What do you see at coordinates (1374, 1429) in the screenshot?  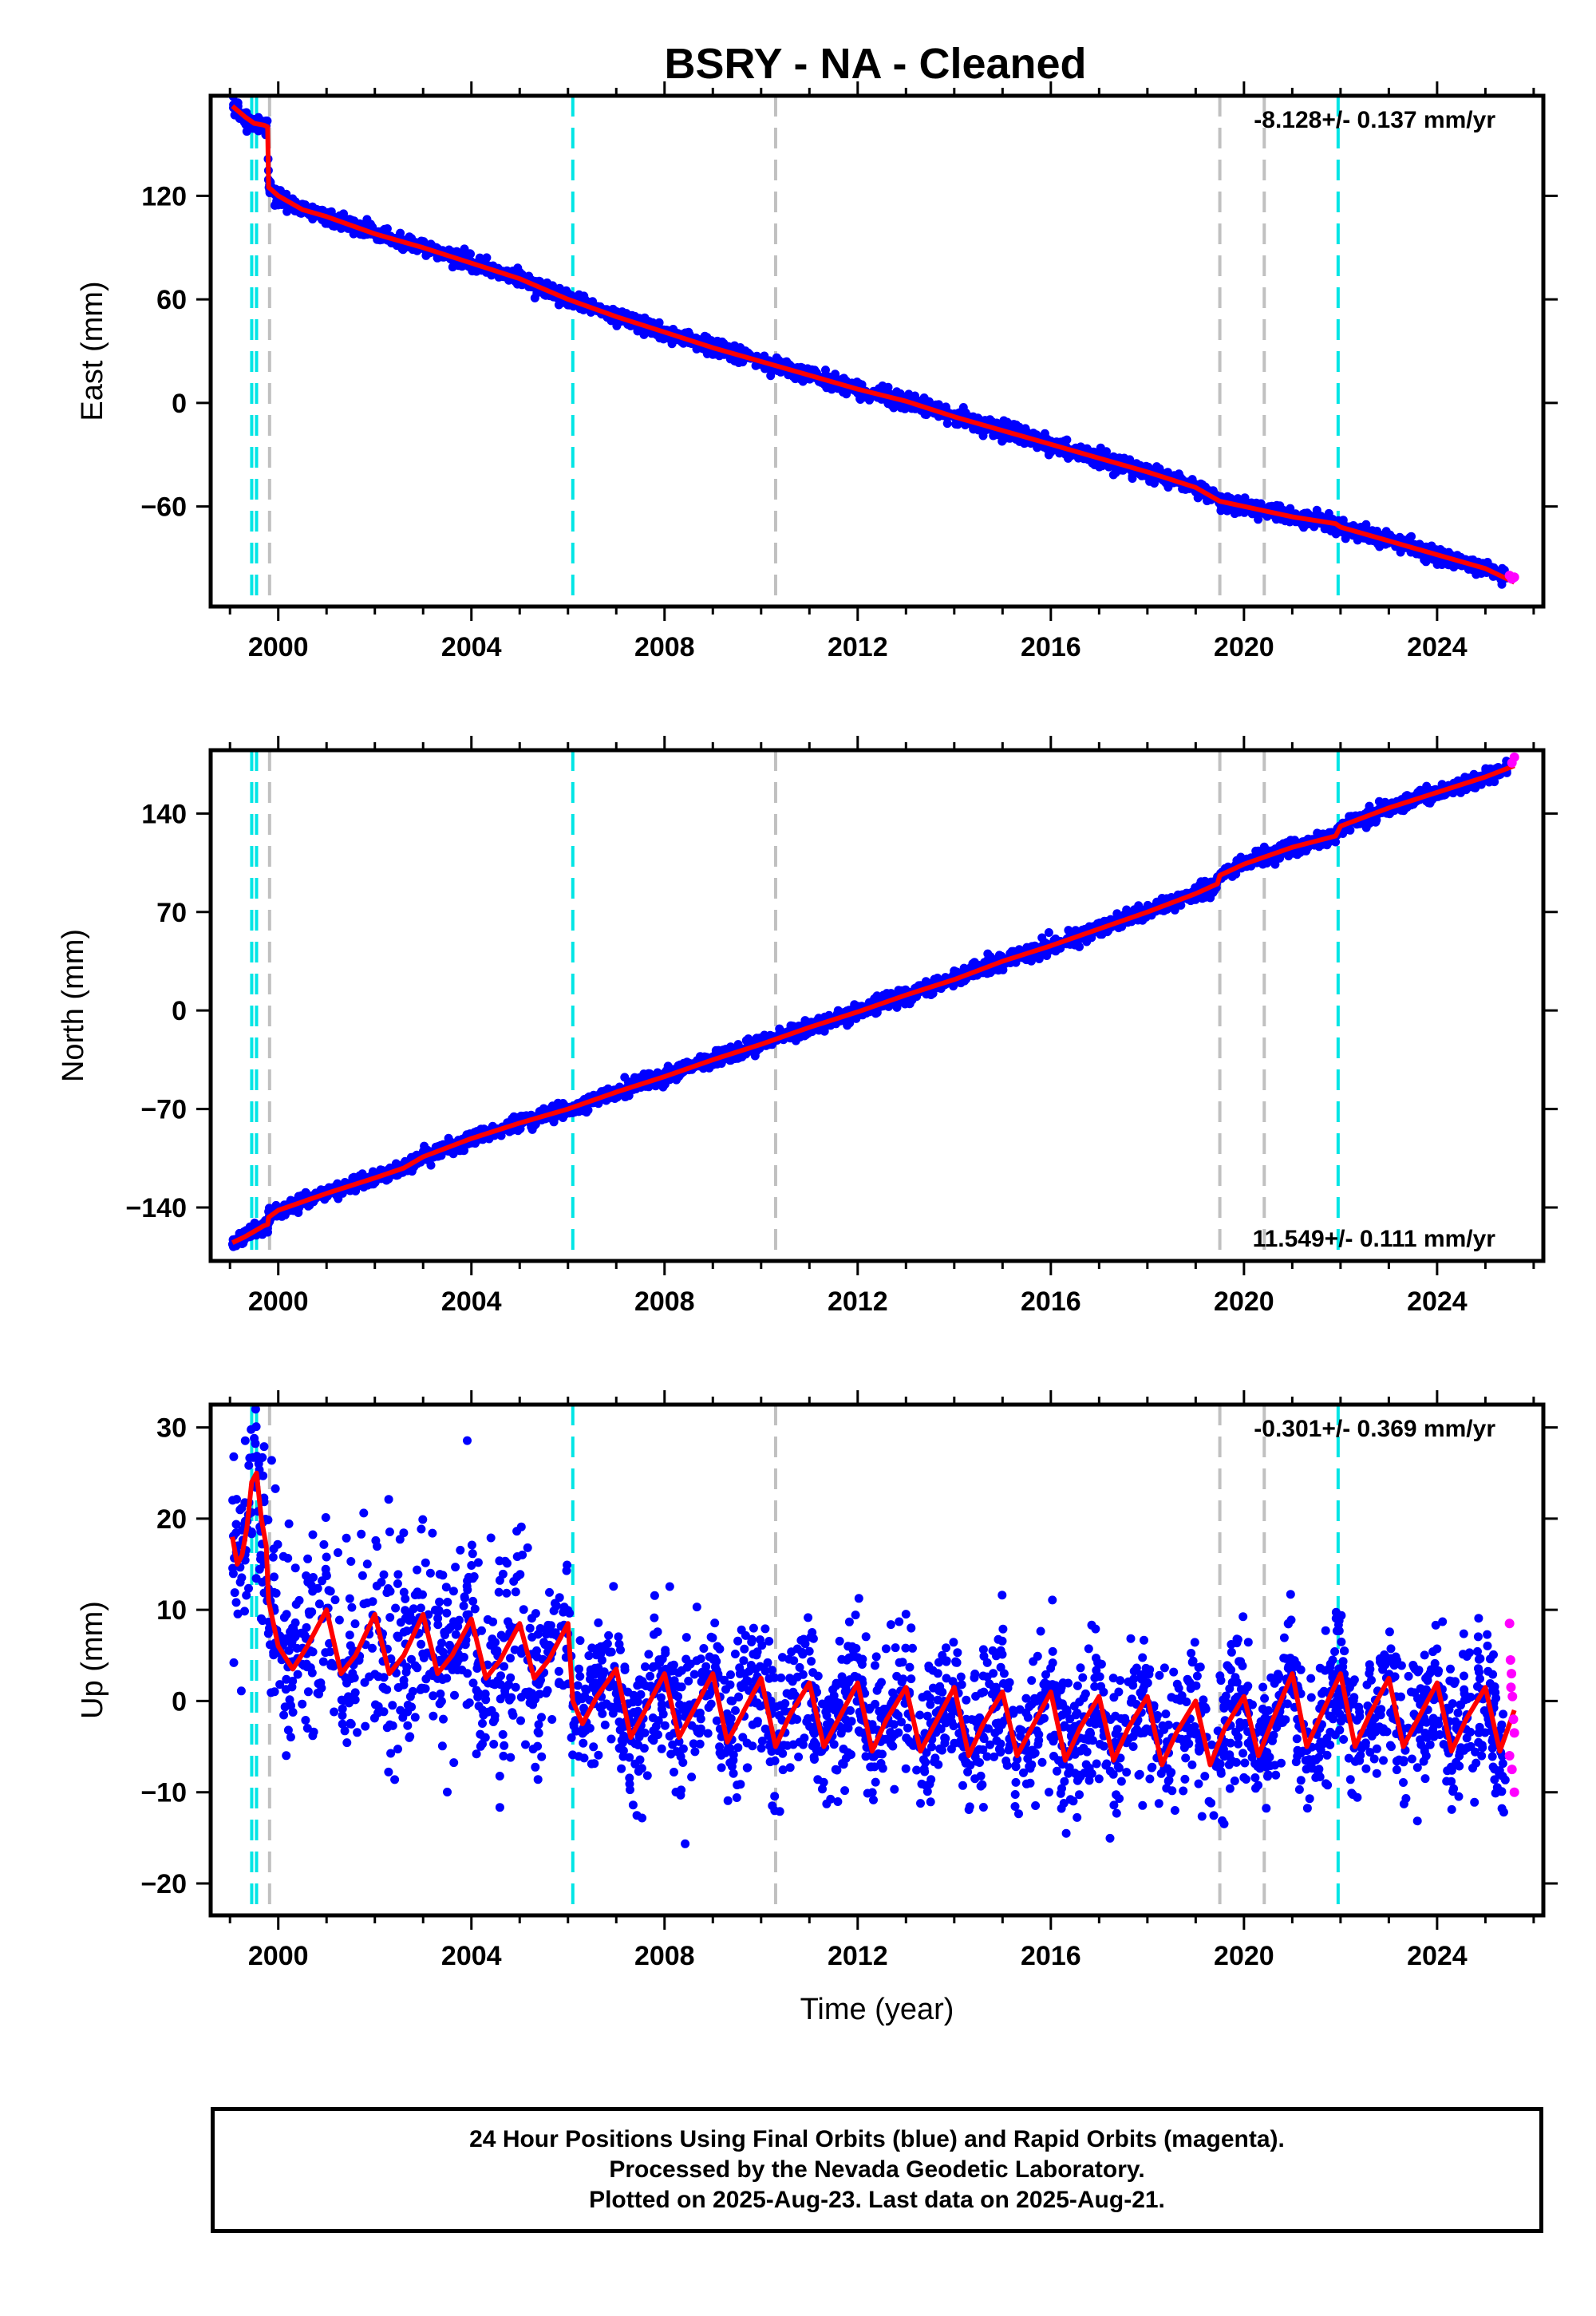 I see `velocity-label: -0.301+/- 0.369 mm/yr` at bounding box center [1374, 1429].